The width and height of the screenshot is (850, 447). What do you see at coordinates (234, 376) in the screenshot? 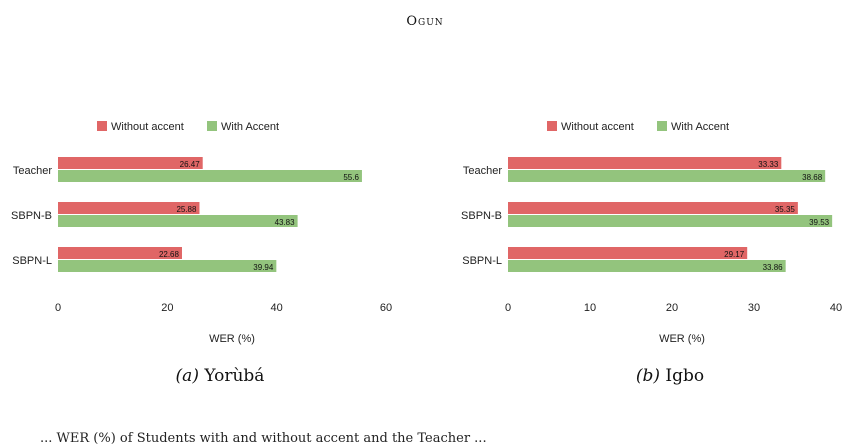
I see `caption-text: Yorùbá` at bounding box center [234, 376].